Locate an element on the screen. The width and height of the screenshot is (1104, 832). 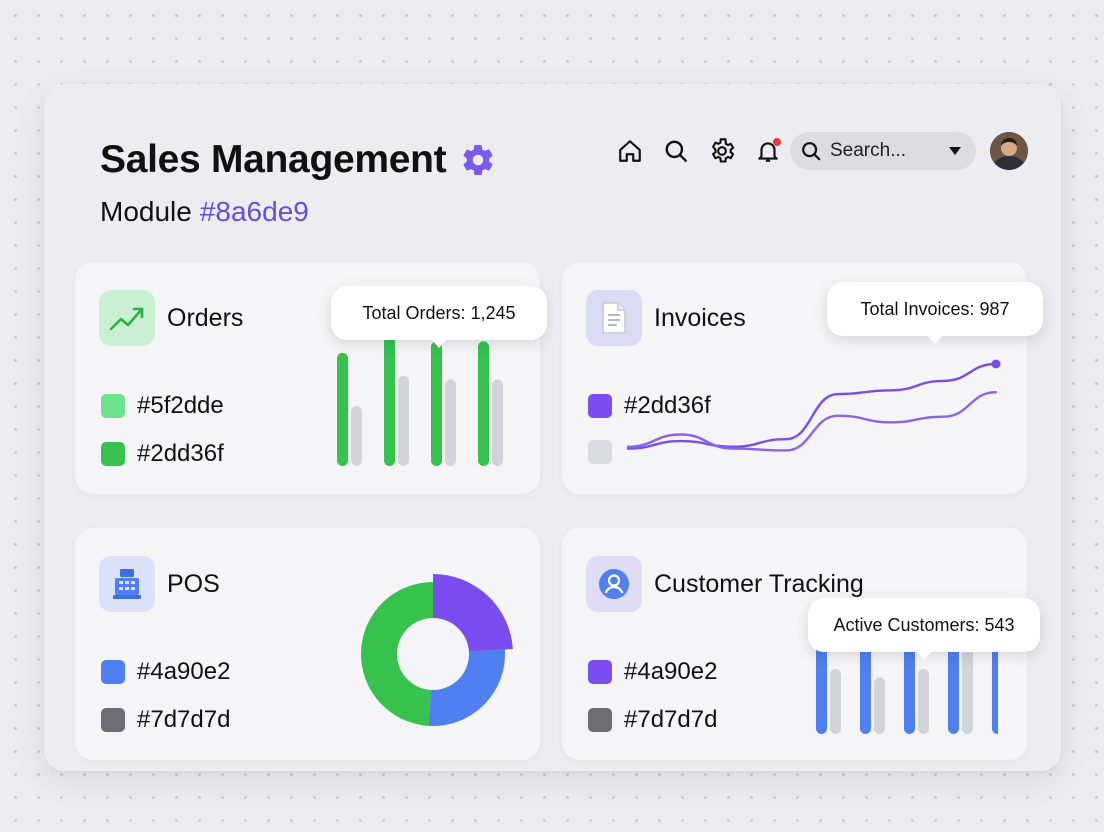
card-title: Orders is located at coordinates (205, 318).